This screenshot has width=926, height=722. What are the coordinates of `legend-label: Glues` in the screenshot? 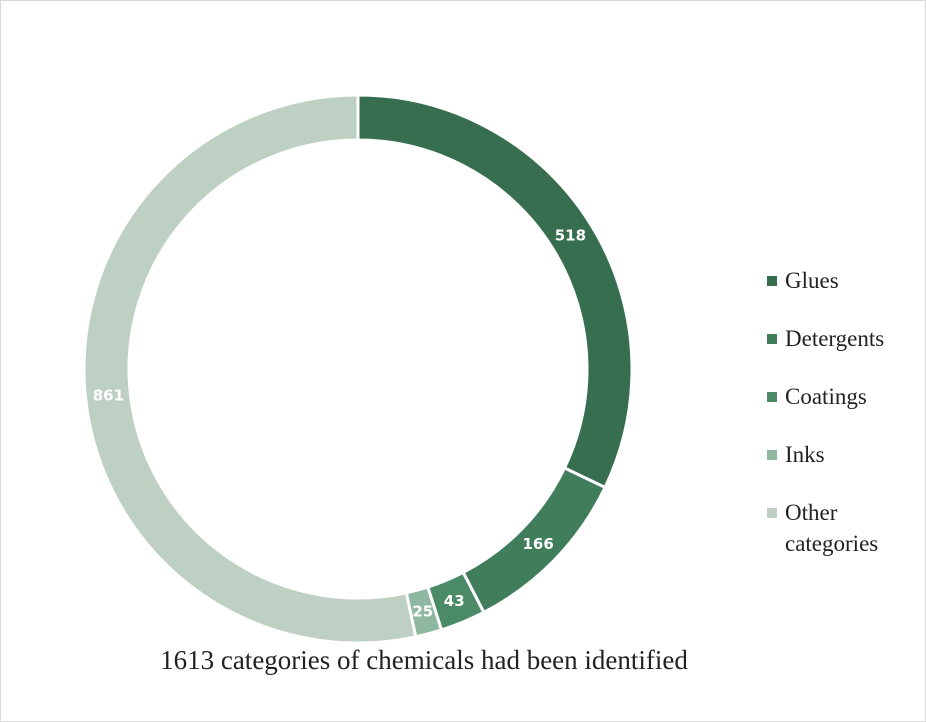 It's located at (812, 280).